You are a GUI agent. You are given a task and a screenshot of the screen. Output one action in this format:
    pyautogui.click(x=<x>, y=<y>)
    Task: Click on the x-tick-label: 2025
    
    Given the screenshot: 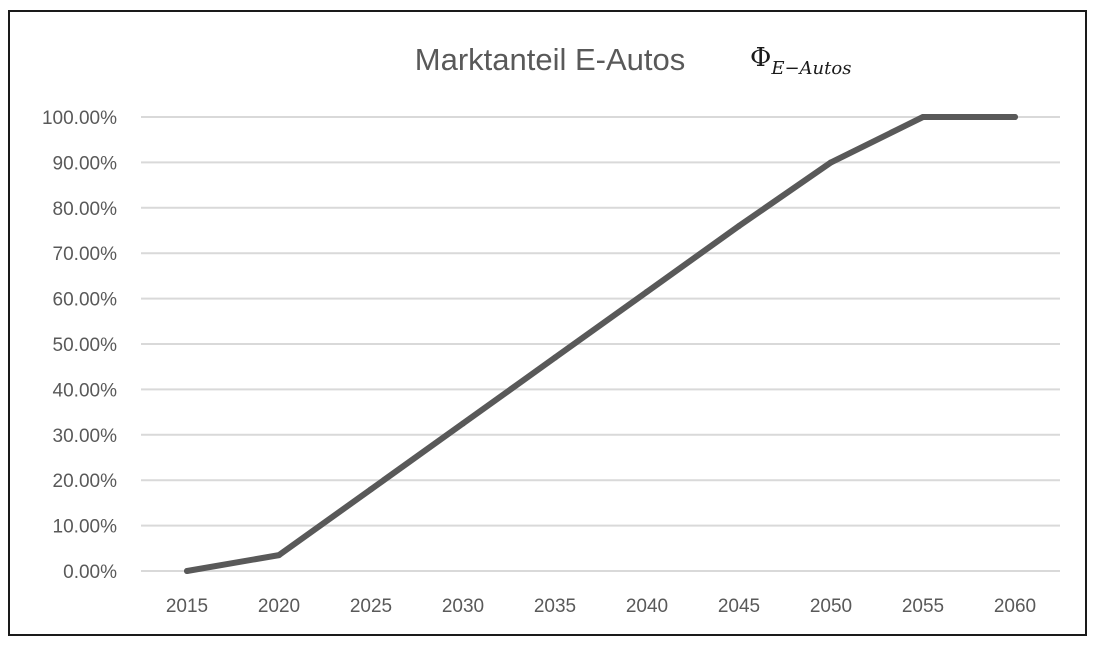 What is the action you would take?
    pyautogui.click(x=371, y=606)
    